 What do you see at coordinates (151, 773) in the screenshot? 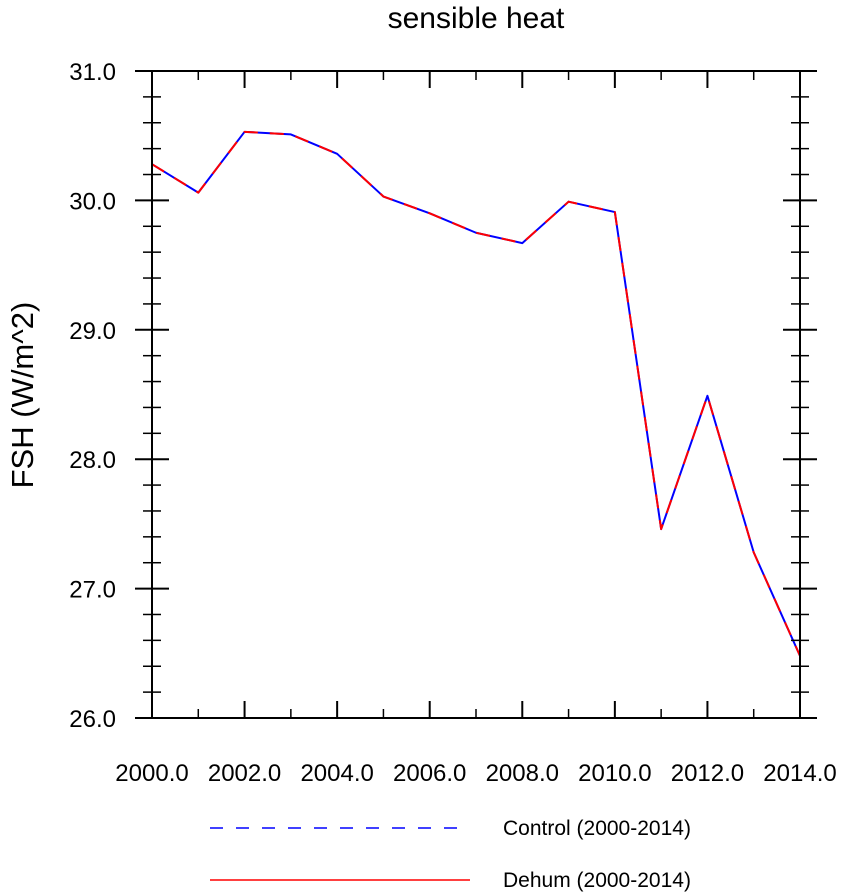
I see `x-tick-label: 2000.0` at bounding box center [151, 773].